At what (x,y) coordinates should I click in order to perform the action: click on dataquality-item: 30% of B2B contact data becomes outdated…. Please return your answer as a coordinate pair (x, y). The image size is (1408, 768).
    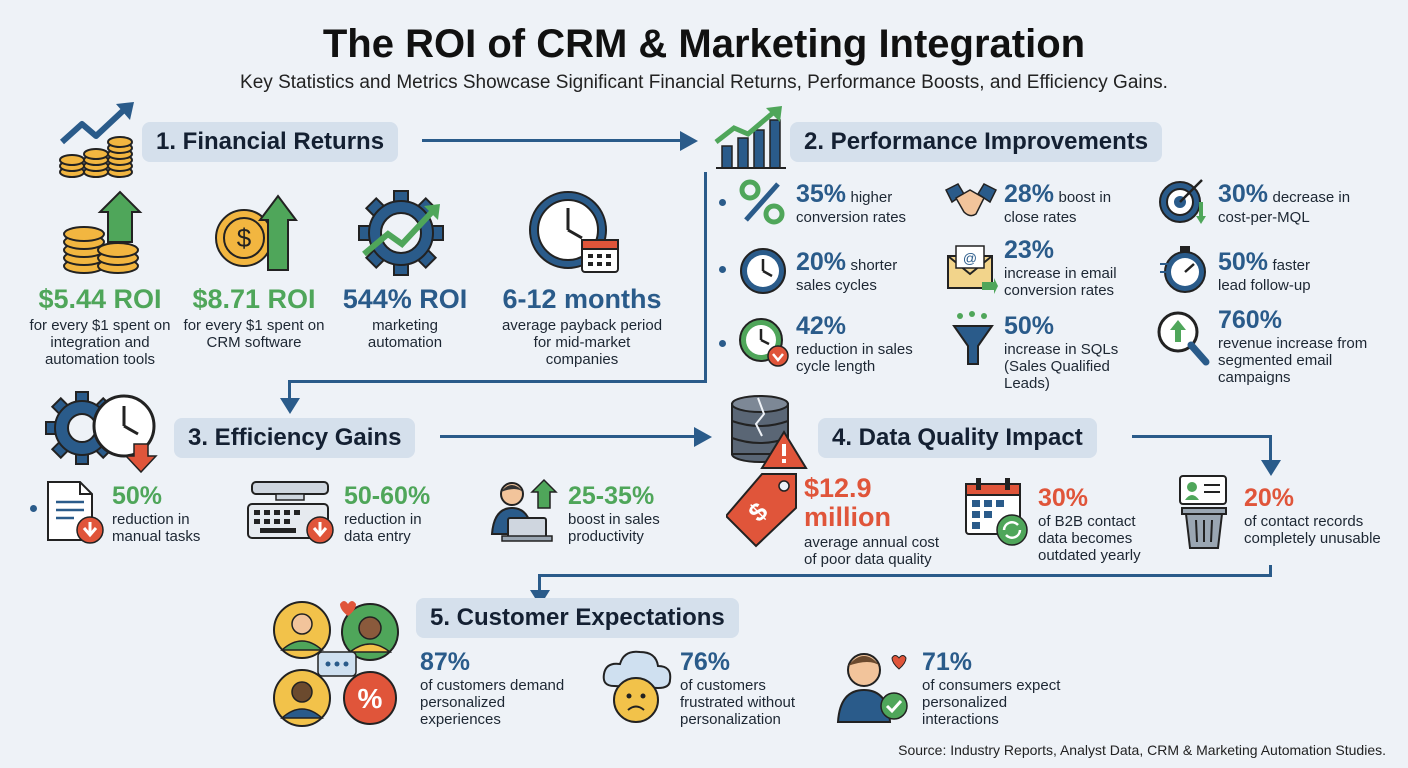
    Looking at the image, I should click on (1100, 524).